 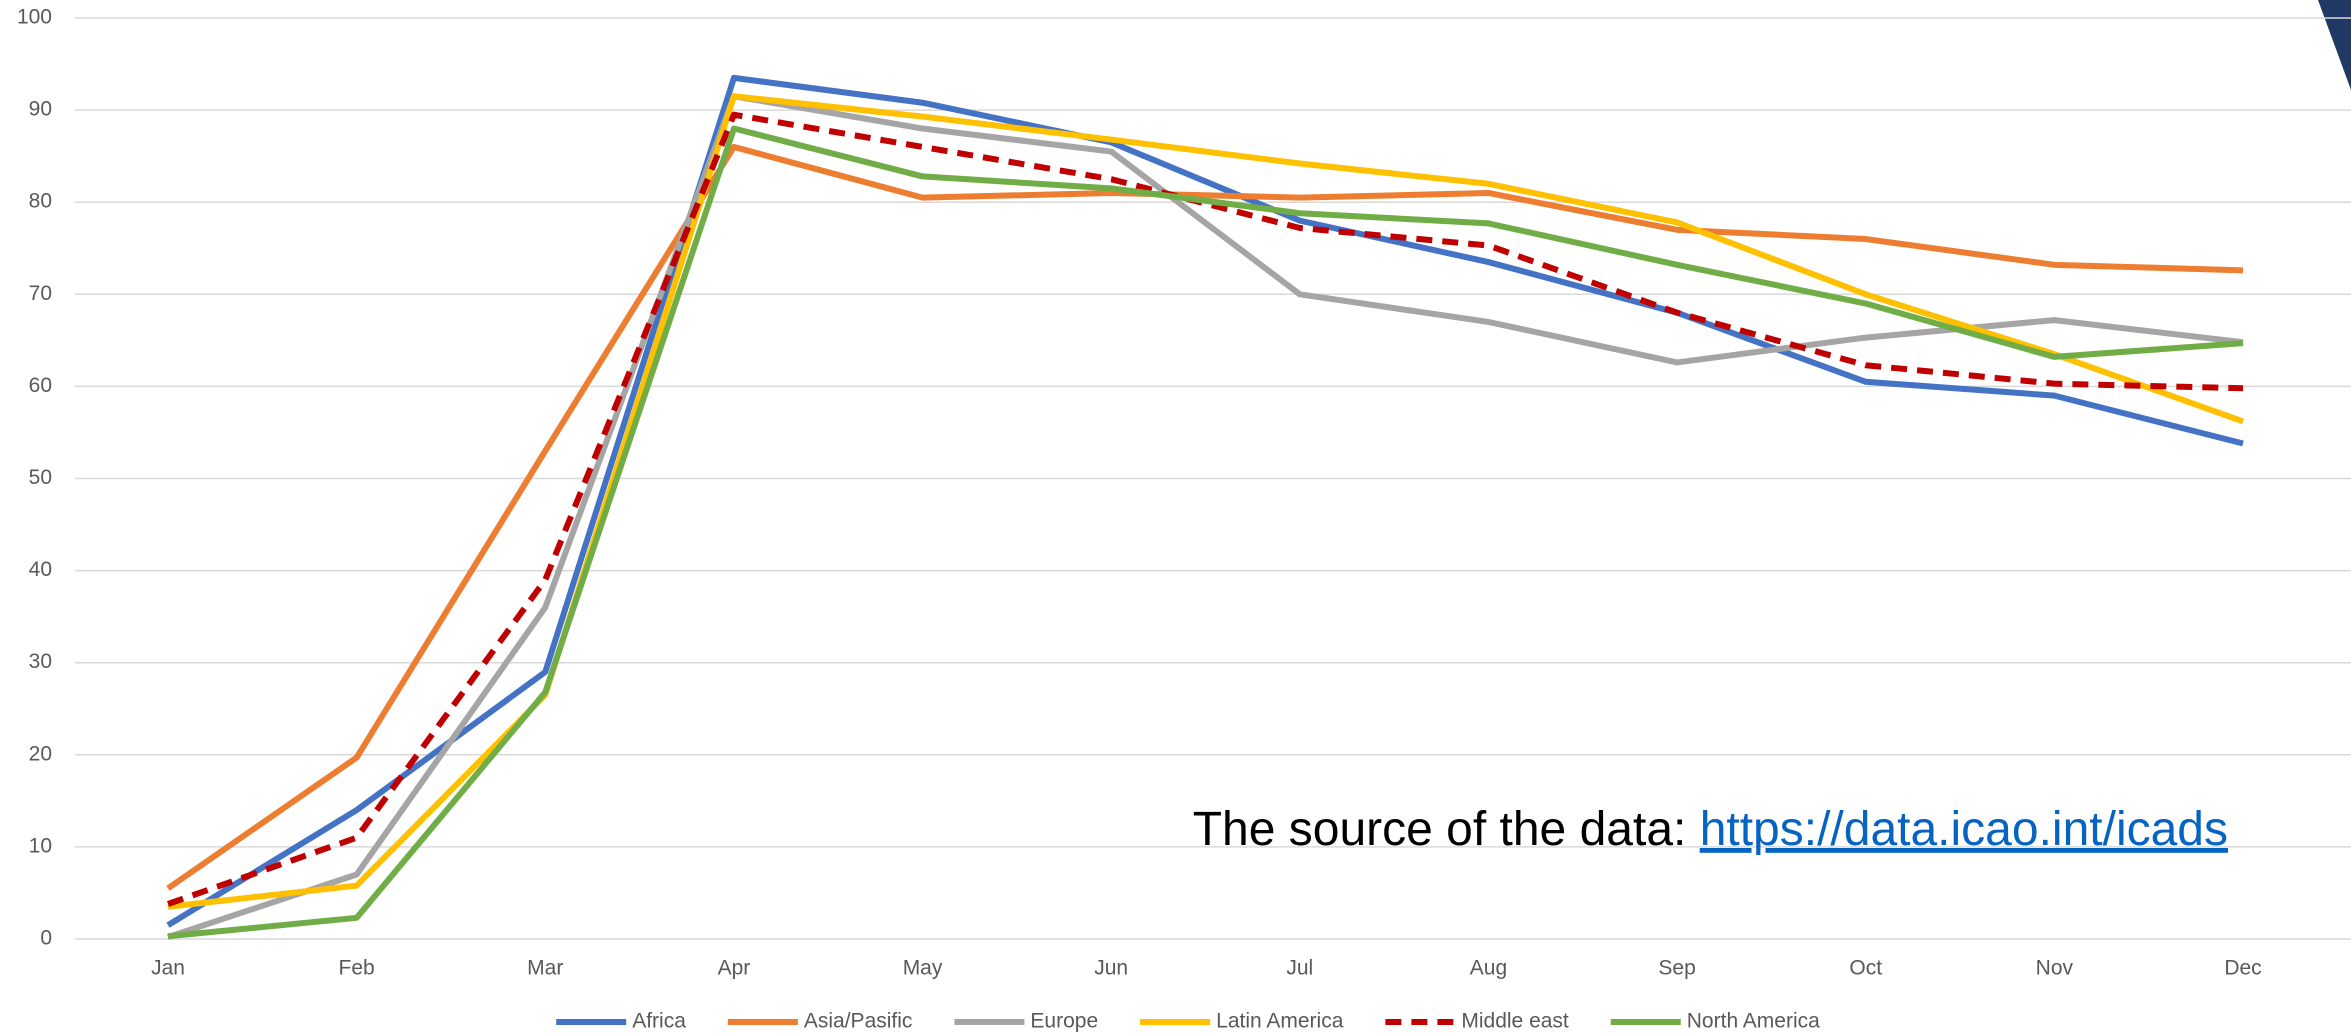 I want to click on x-tick-label: Apr, so click(x=734, y=968).